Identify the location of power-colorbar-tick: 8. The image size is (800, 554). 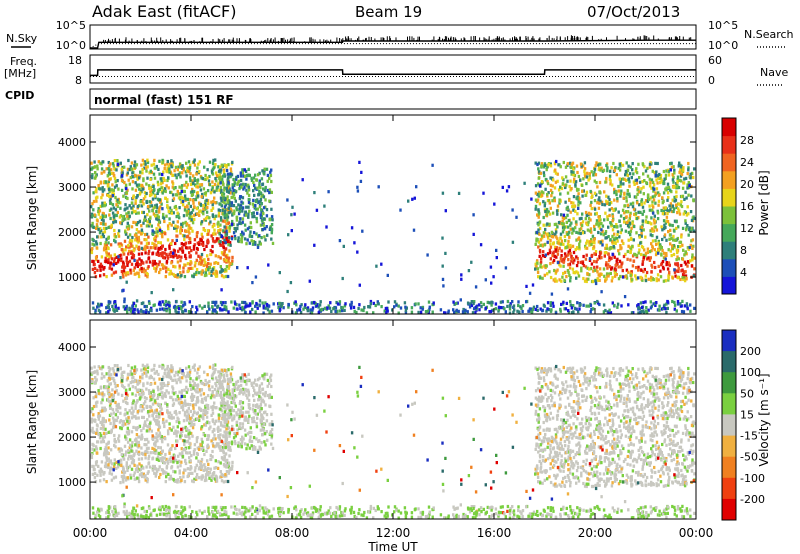
(743, 250).